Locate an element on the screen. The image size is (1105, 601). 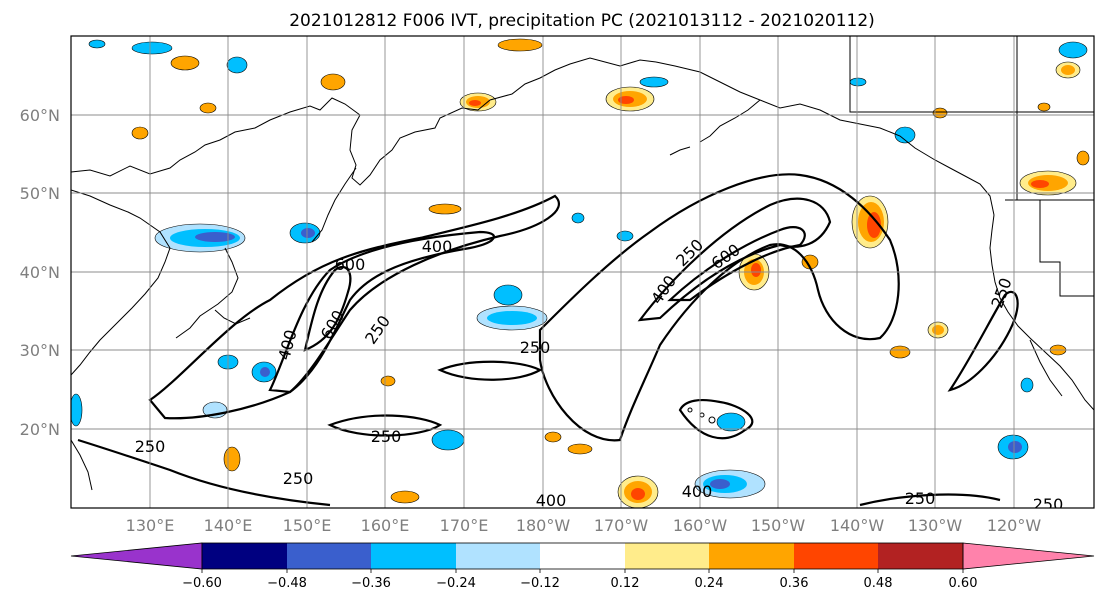
lat-label: 60°N is located at coordinates (40, 115).